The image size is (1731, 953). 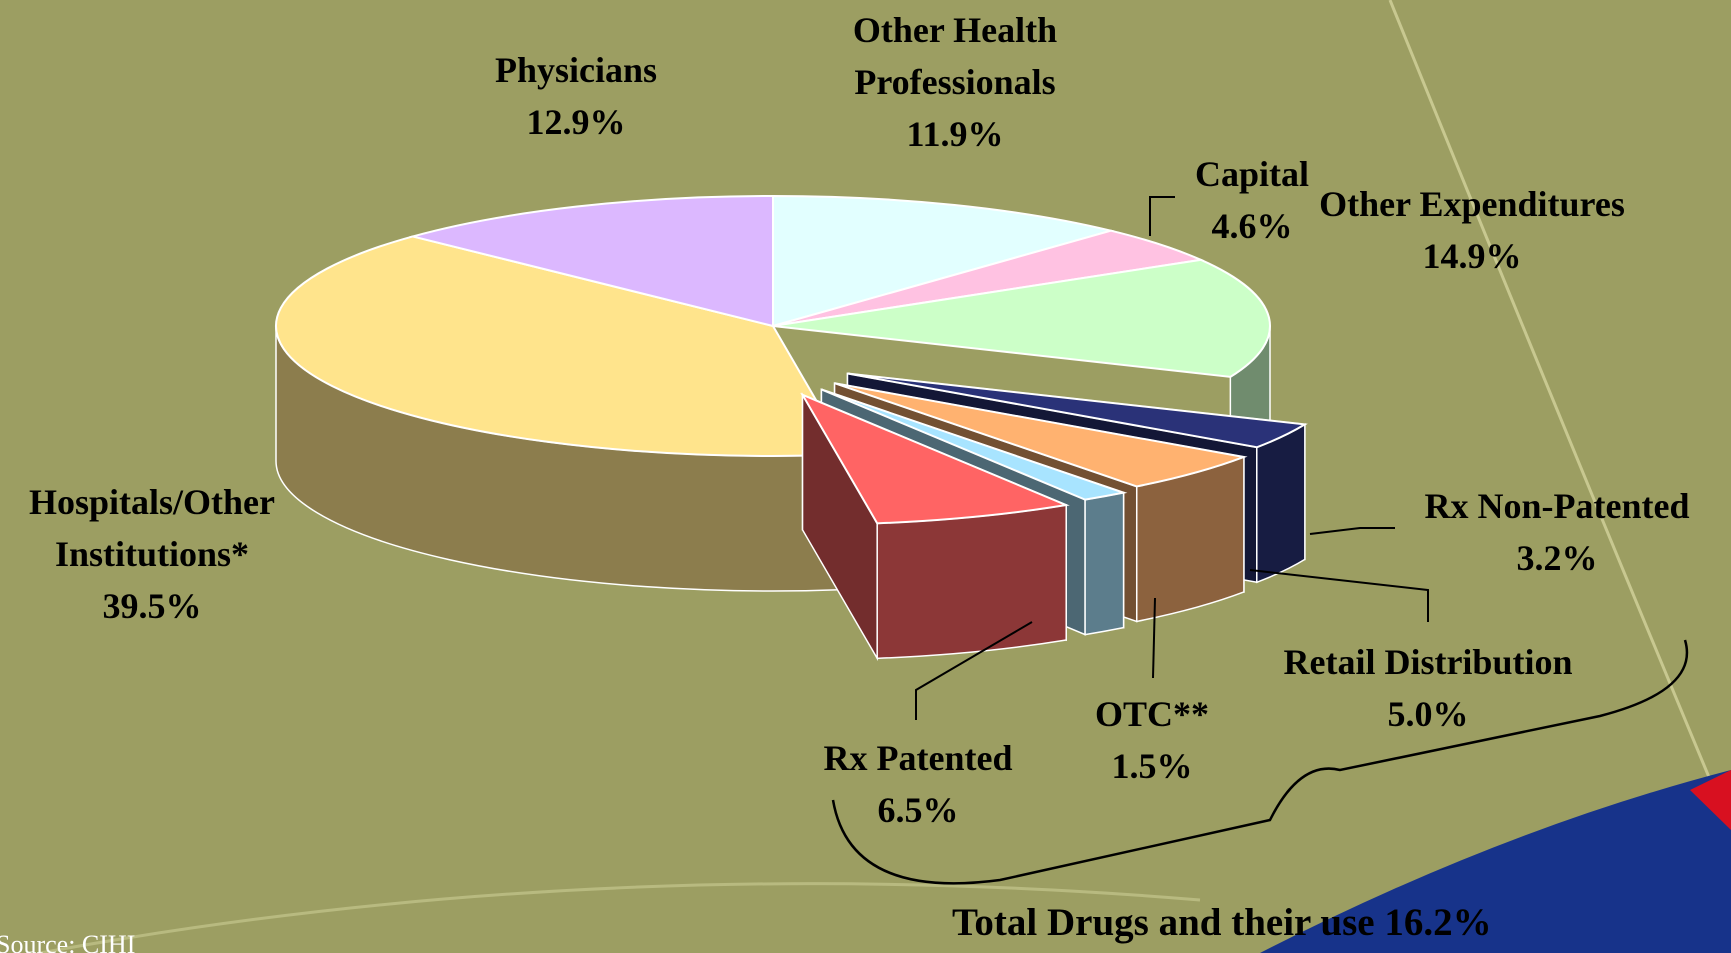 What do you see at coordinates (151, 528) in the screenshot?
I see `category-name: Hospitals/Other Institutions*` at bounding box center [151, 528].